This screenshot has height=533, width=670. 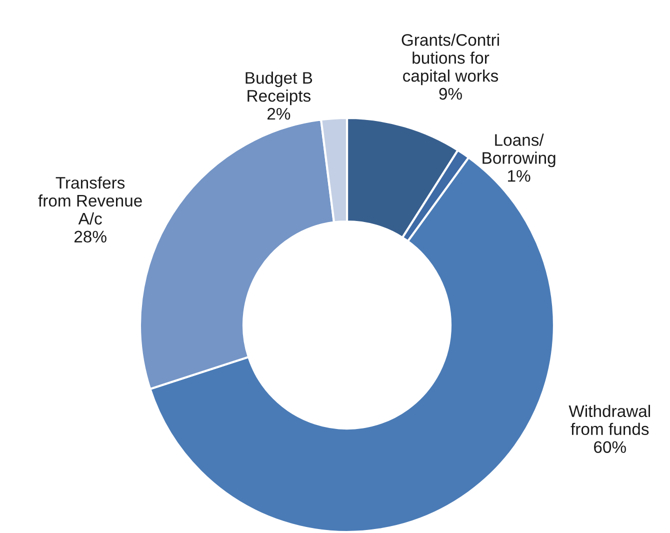 What do you see at coordinates (519, 176) in the screenshot?
I see `data-label: 1%` at bounding box center [519, 176].